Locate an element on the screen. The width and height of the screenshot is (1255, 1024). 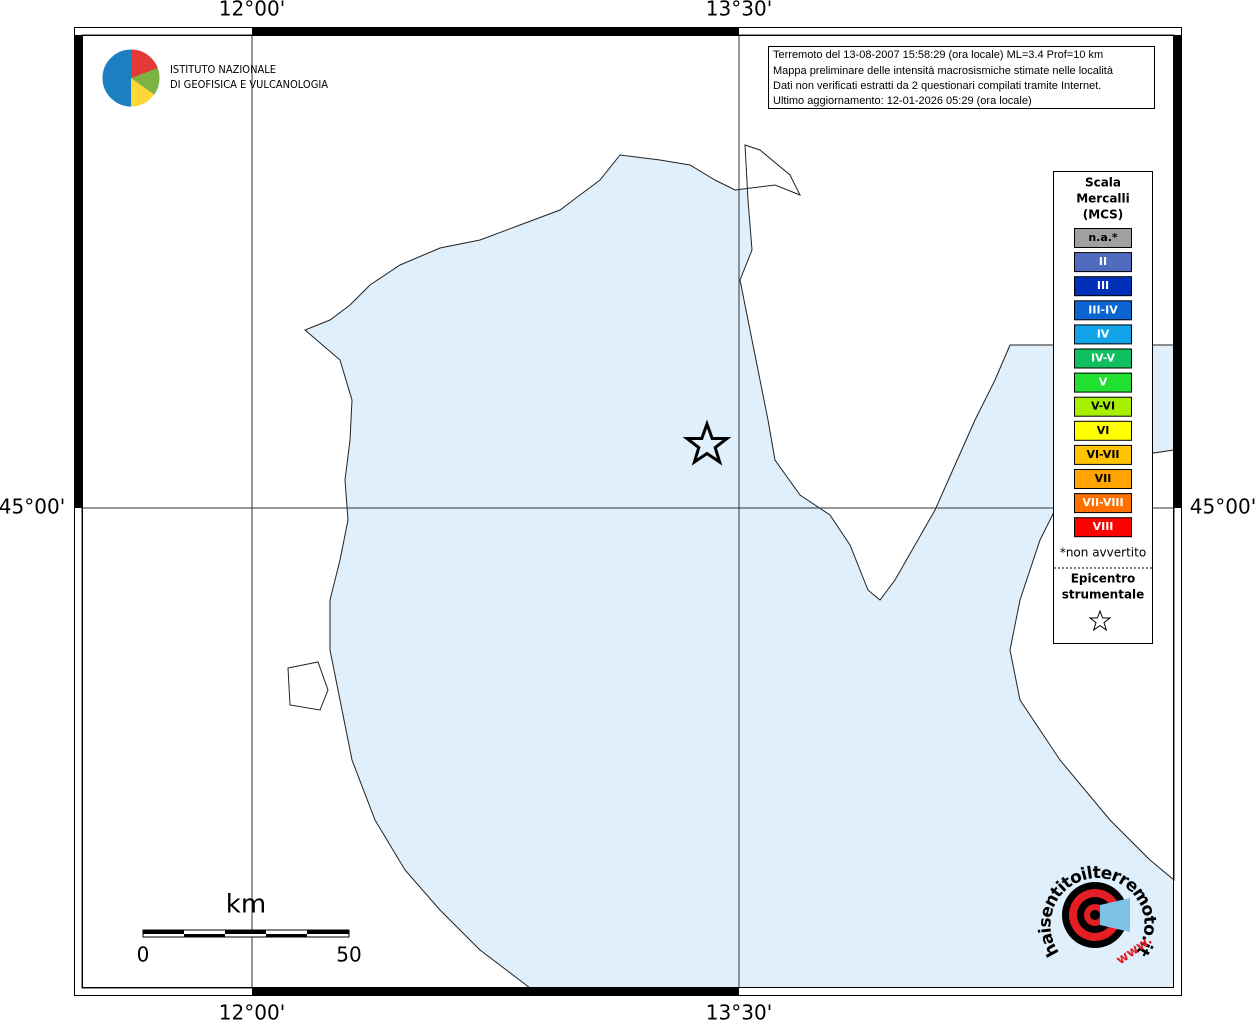
legend-label: VI-VII is located at coordinates (1102, 454).